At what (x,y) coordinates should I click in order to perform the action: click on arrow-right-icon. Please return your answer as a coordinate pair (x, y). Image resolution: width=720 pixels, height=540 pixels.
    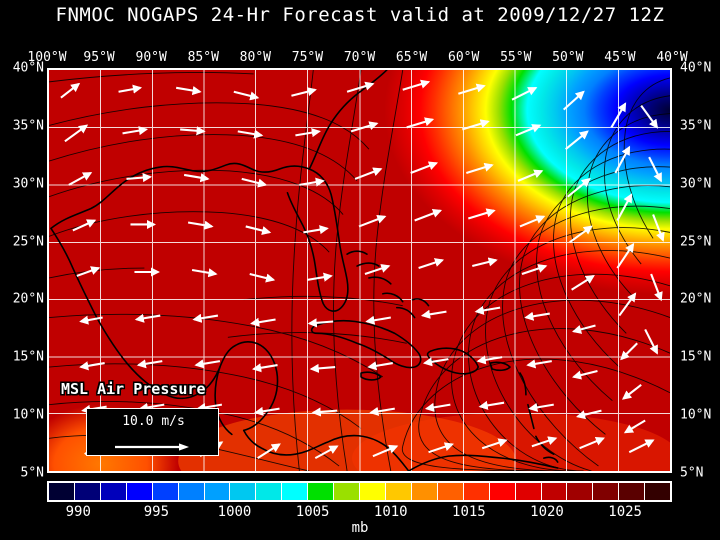
    Looking at the image, I should click on (152, 447).